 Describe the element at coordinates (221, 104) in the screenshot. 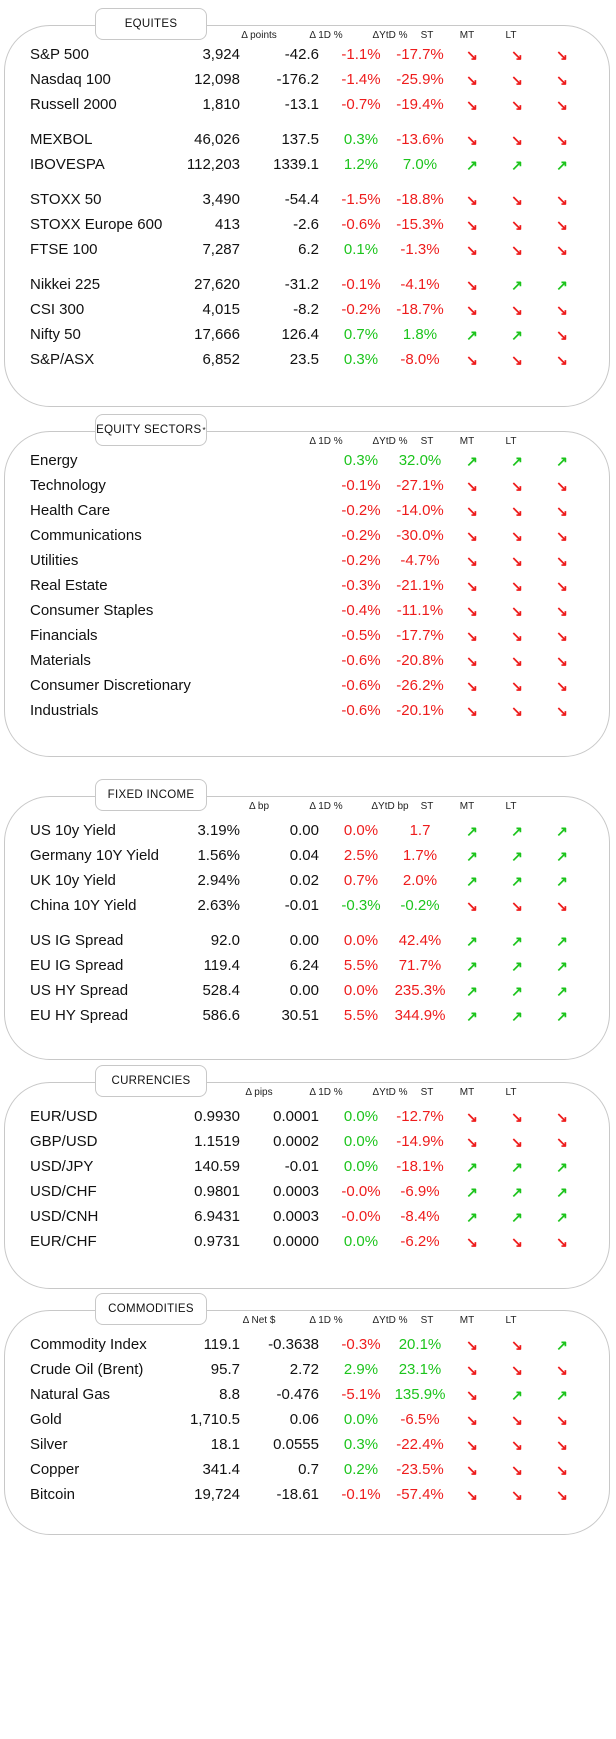

I see `last-value: 1,810` at that location.